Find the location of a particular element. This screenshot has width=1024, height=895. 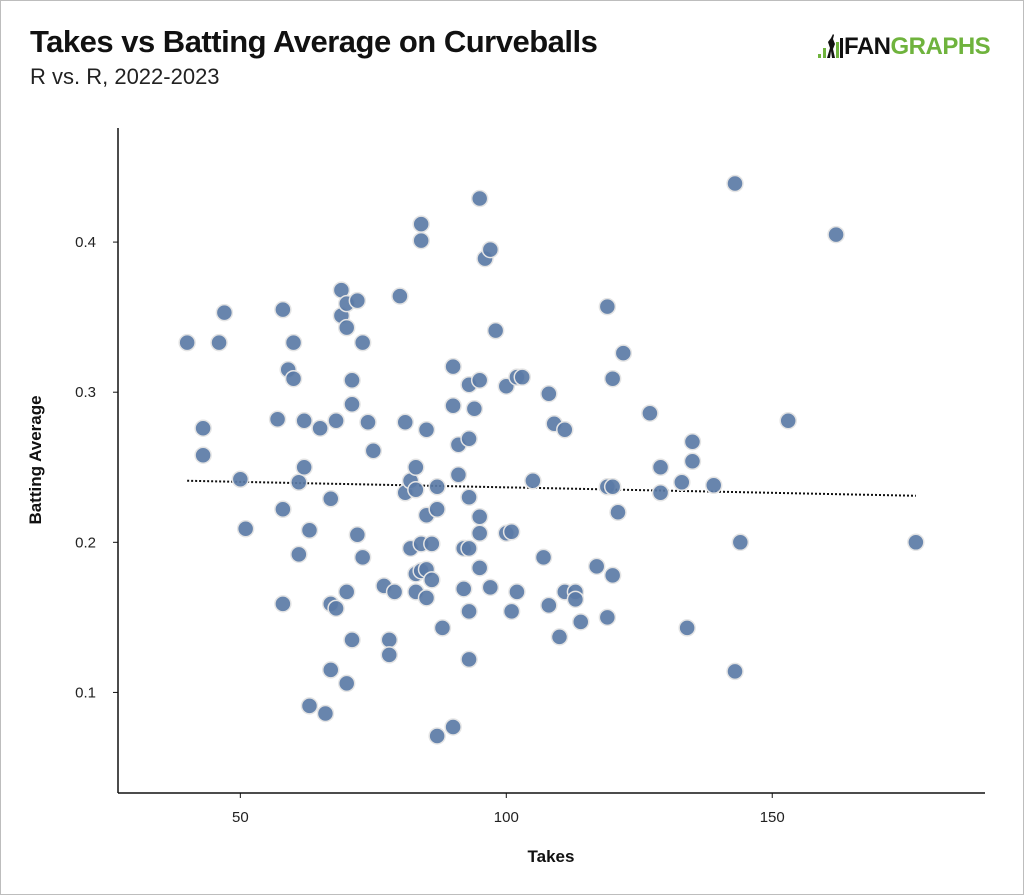

x-tick-label: 150 is located at coordinates (772, 817).